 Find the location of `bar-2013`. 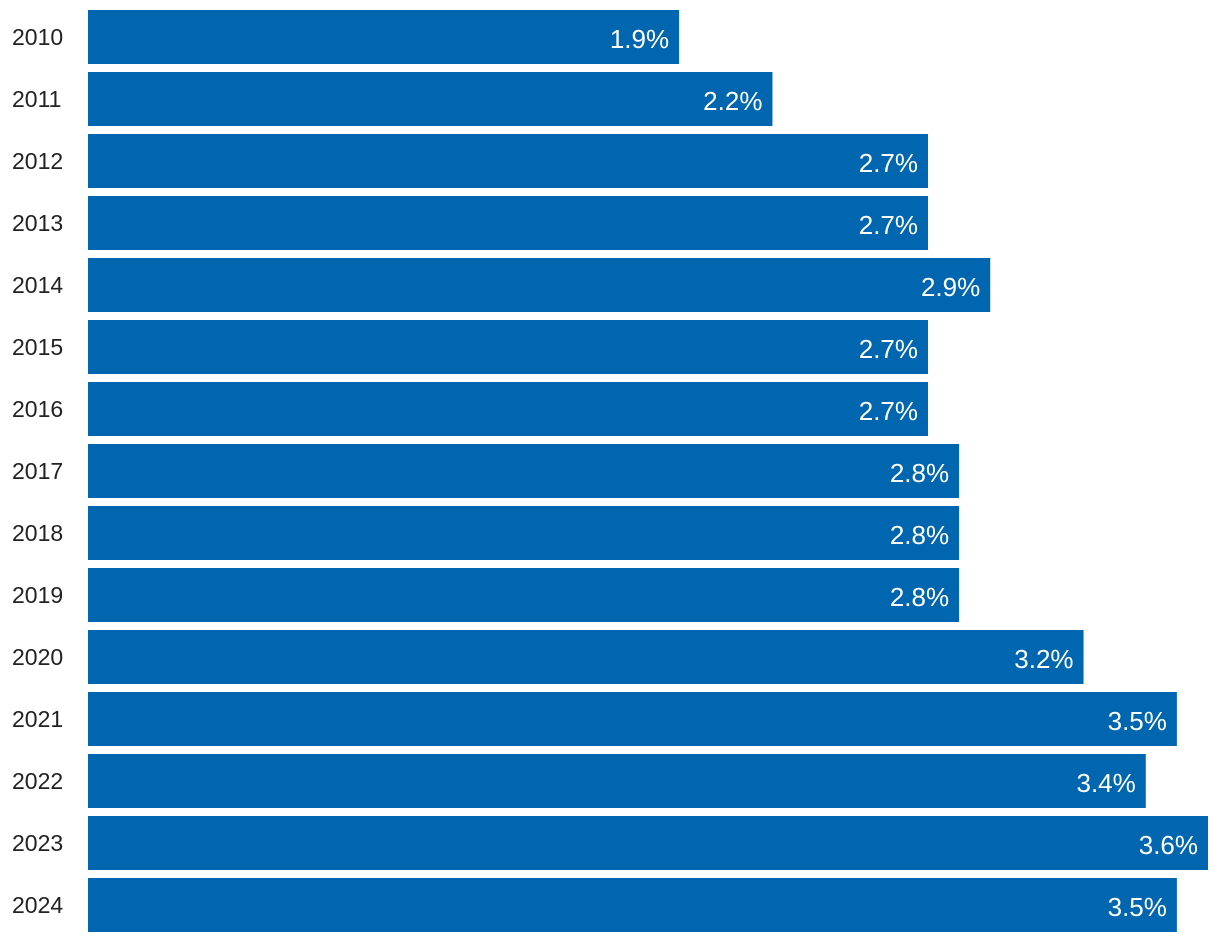

bar-2013 is located at coordinates (508, 223).